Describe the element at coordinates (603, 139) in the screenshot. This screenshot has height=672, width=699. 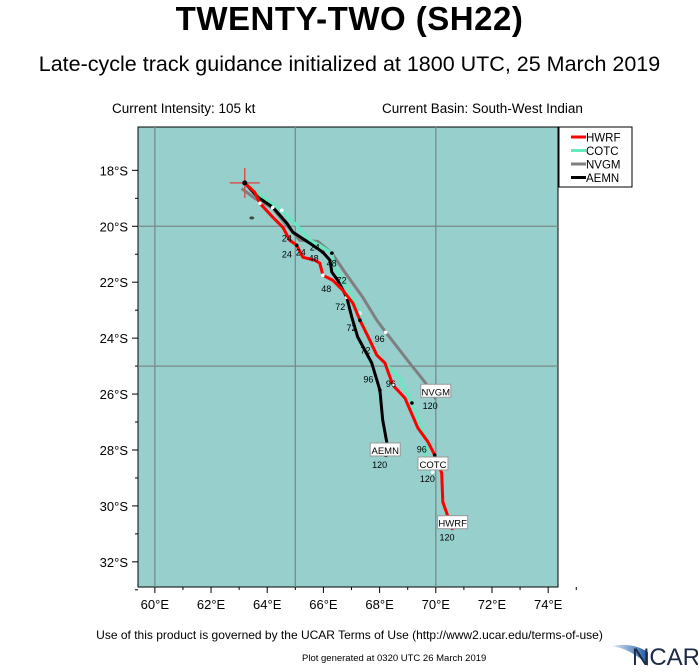
I see `legend-label: HWRF` at that location.